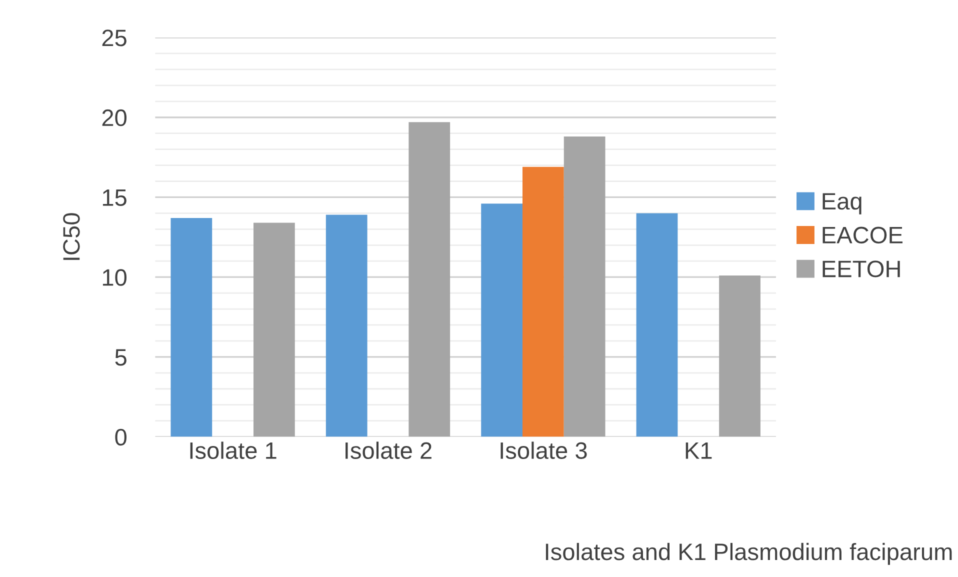 The image size is (958, 577). Describe the element at coordinates (233, 450) in the screenshot. I see `x-tick-label: Isolate 1` at that location.